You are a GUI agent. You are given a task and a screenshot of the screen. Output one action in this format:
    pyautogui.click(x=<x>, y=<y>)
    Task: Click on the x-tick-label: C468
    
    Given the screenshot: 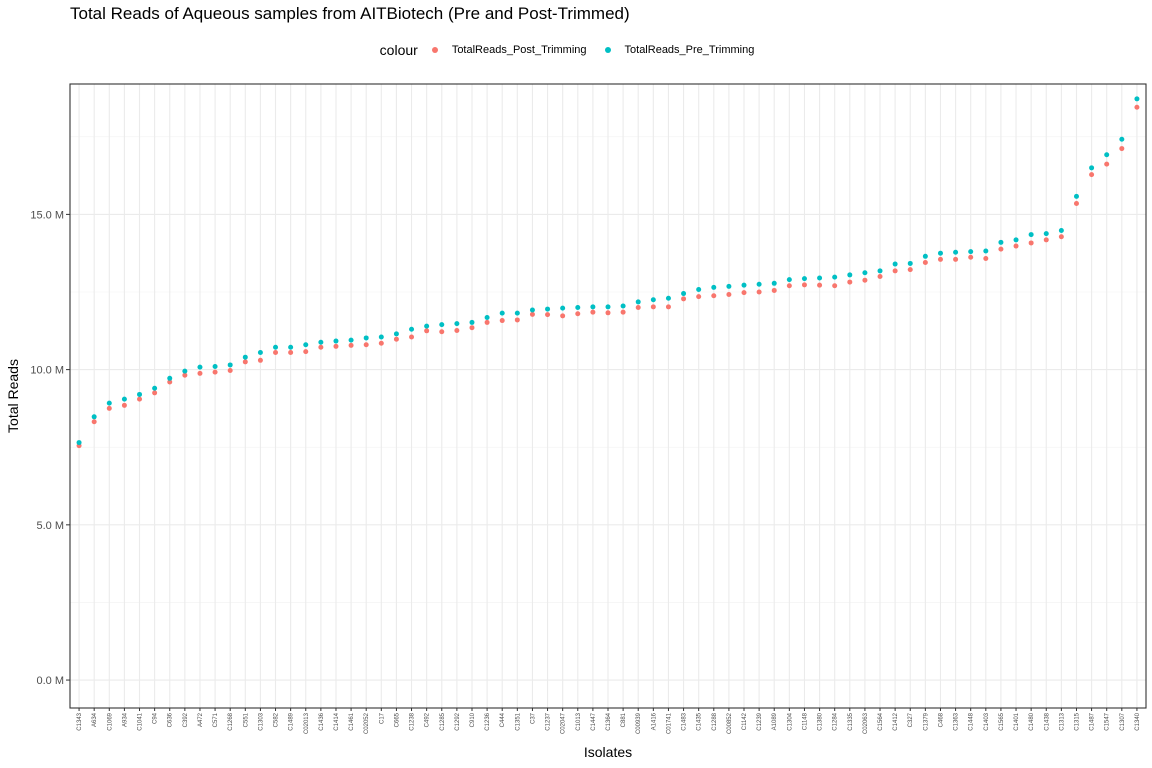 What is the action you would take?
    pyautogui.click(x=941, y=719)
    